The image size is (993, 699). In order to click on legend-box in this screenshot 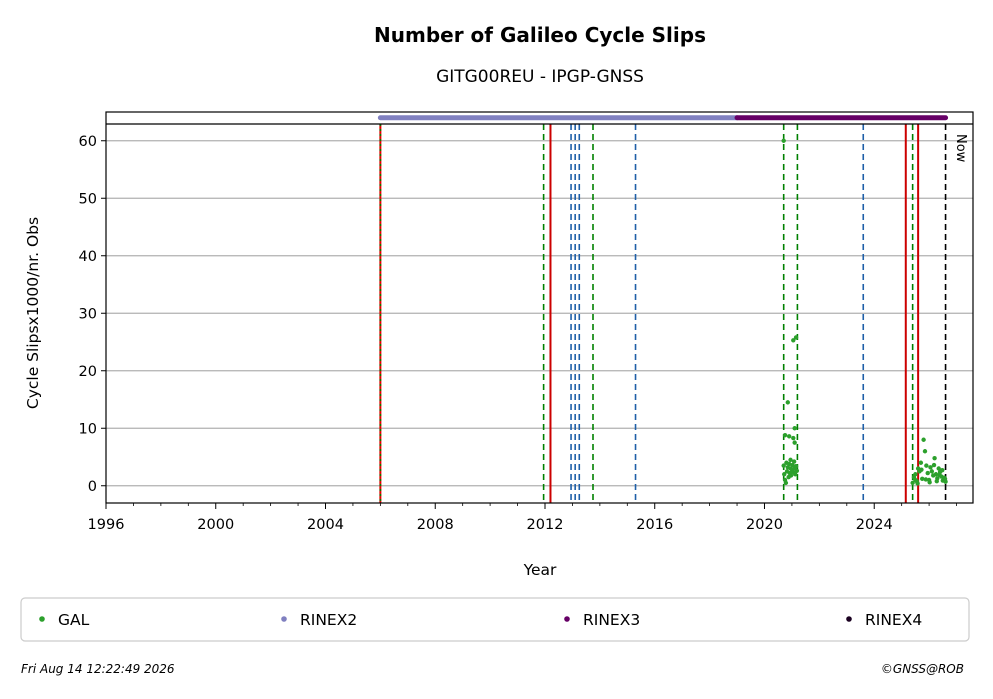, I will do `click(495, 619)`.